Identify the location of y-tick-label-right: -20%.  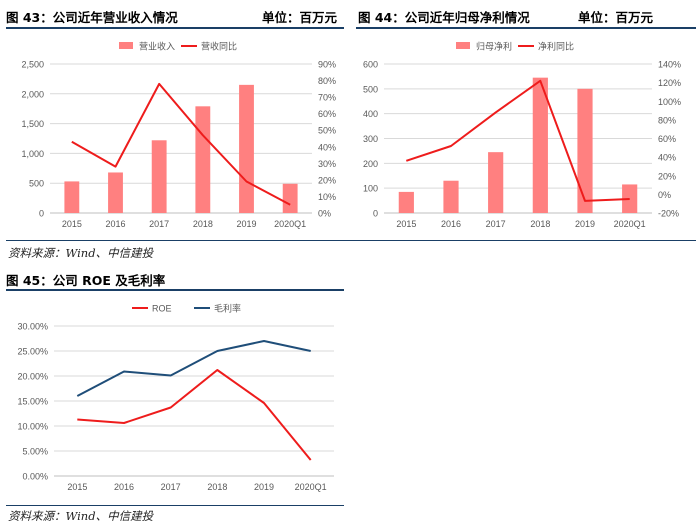
(668, 214).